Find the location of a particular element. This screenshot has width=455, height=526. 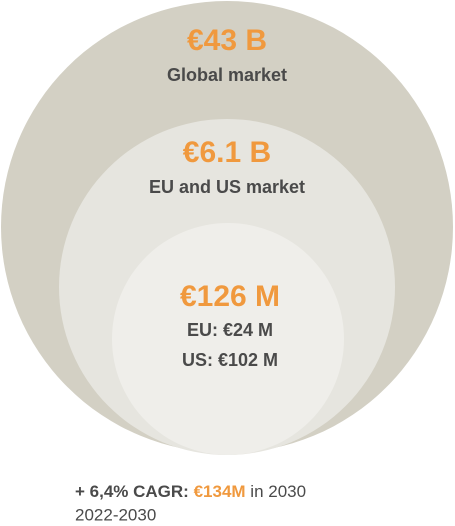

growth: + 6,4% CAGR: is located at coordinates (132, 491).